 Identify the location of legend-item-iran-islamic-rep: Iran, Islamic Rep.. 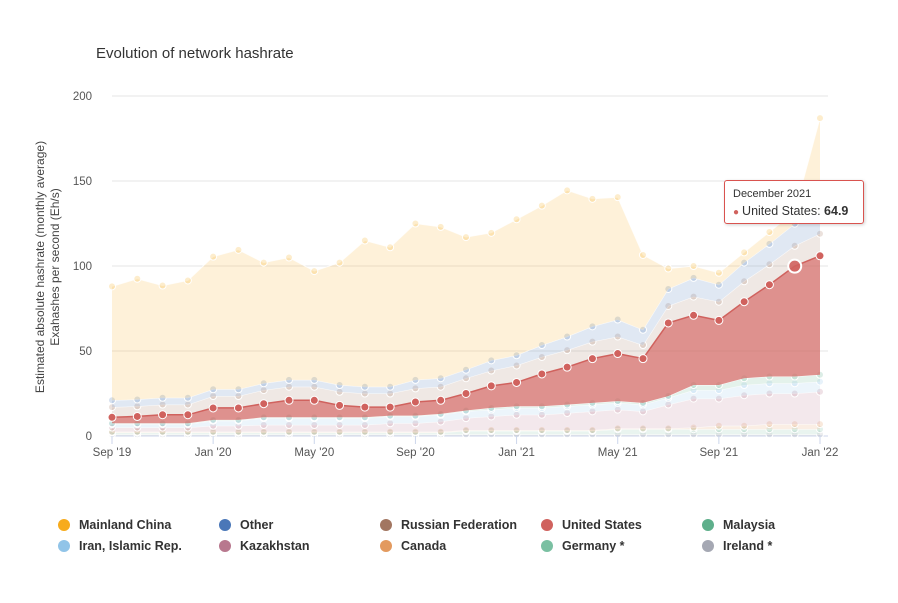
(138, 546).